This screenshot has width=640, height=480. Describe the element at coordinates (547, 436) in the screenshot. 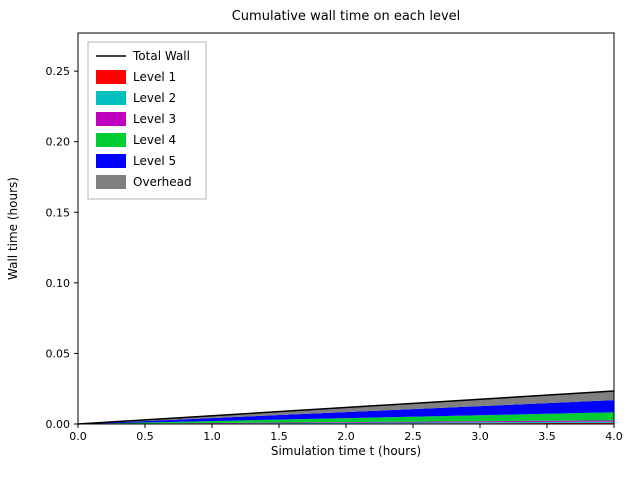

I see `x-tick-label: 3.5` at that location.